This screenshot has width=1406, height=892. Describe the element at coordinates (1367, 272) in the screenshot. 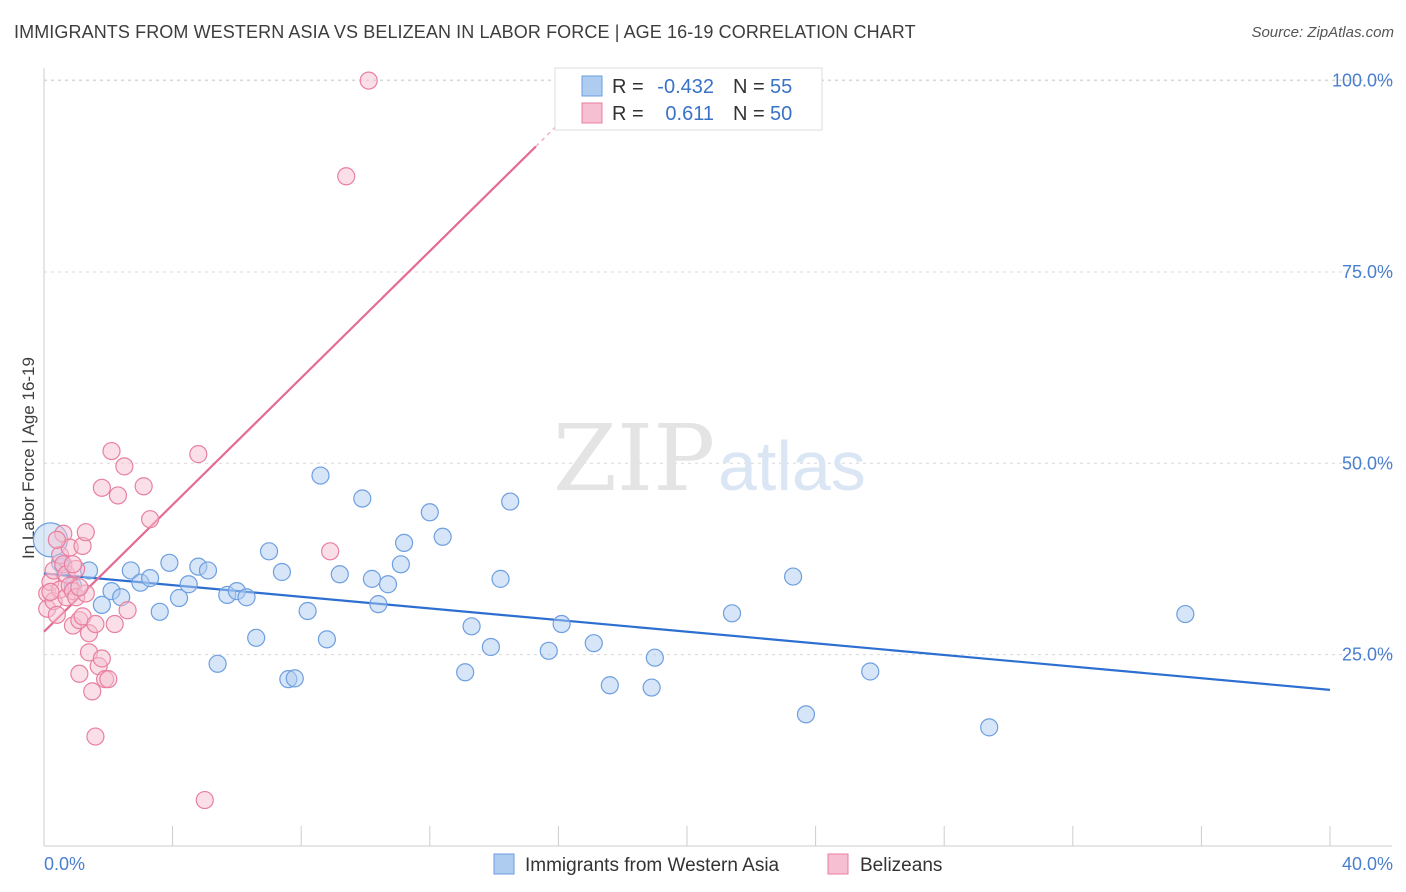

I see `y-tick-label-75: 75.0%` at that location.